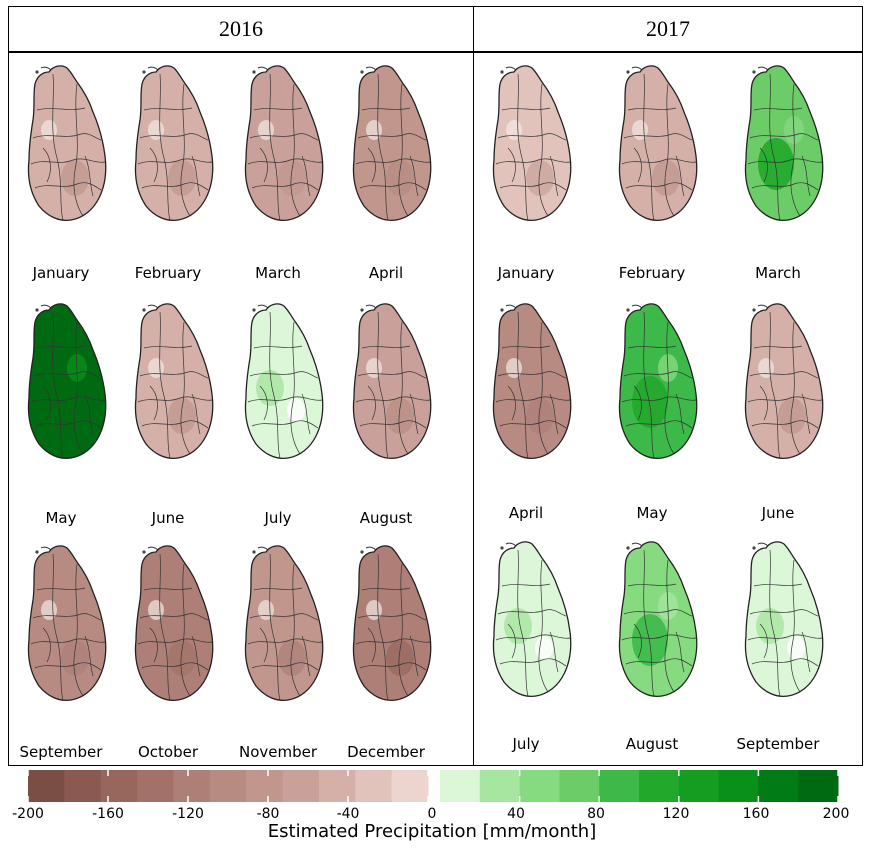 The image size is (871, 849). I want to click on map-2017-august, so click(659, 624).